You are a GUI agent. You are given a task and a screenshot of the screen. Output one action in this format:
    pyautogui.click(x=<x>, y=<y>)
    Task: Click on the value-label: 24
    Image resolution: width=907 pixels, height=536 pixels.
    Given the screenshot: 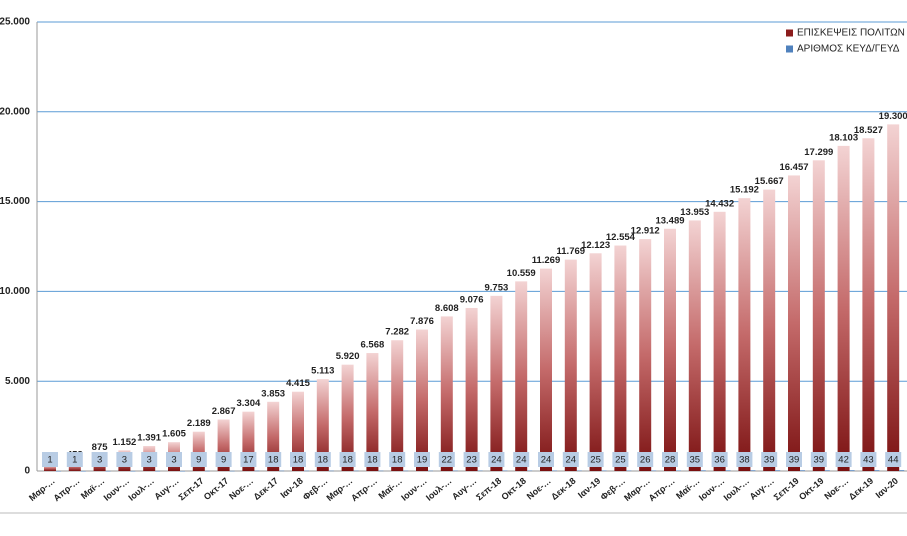 What is the action you would take?
    pyautogui.click(x=521, y=460)
    